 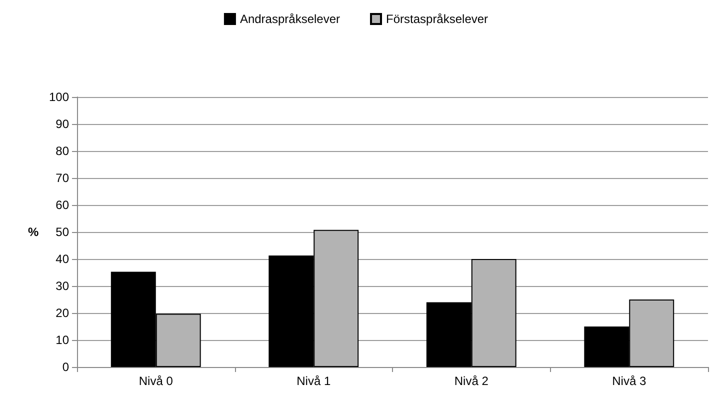 What do you see at coordinates (156, 381) in the screenshot?
I see `x-tick-label: Nivå 0` at bounding box center [156, 381].